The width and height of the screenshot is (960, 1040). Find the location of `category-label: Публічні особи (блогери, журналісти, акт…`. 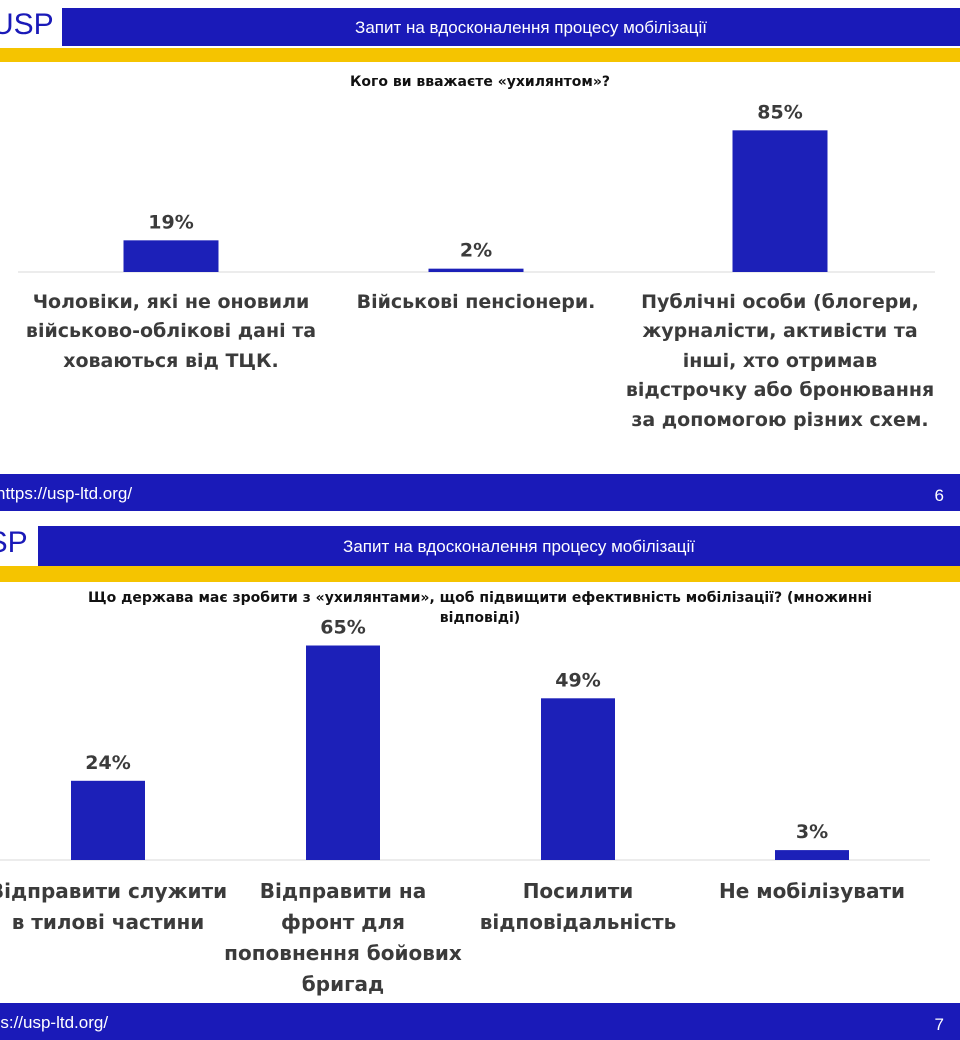

category-label: Публічні особи (блогери, журналісти, акт… is located at coordinates (780, 361).